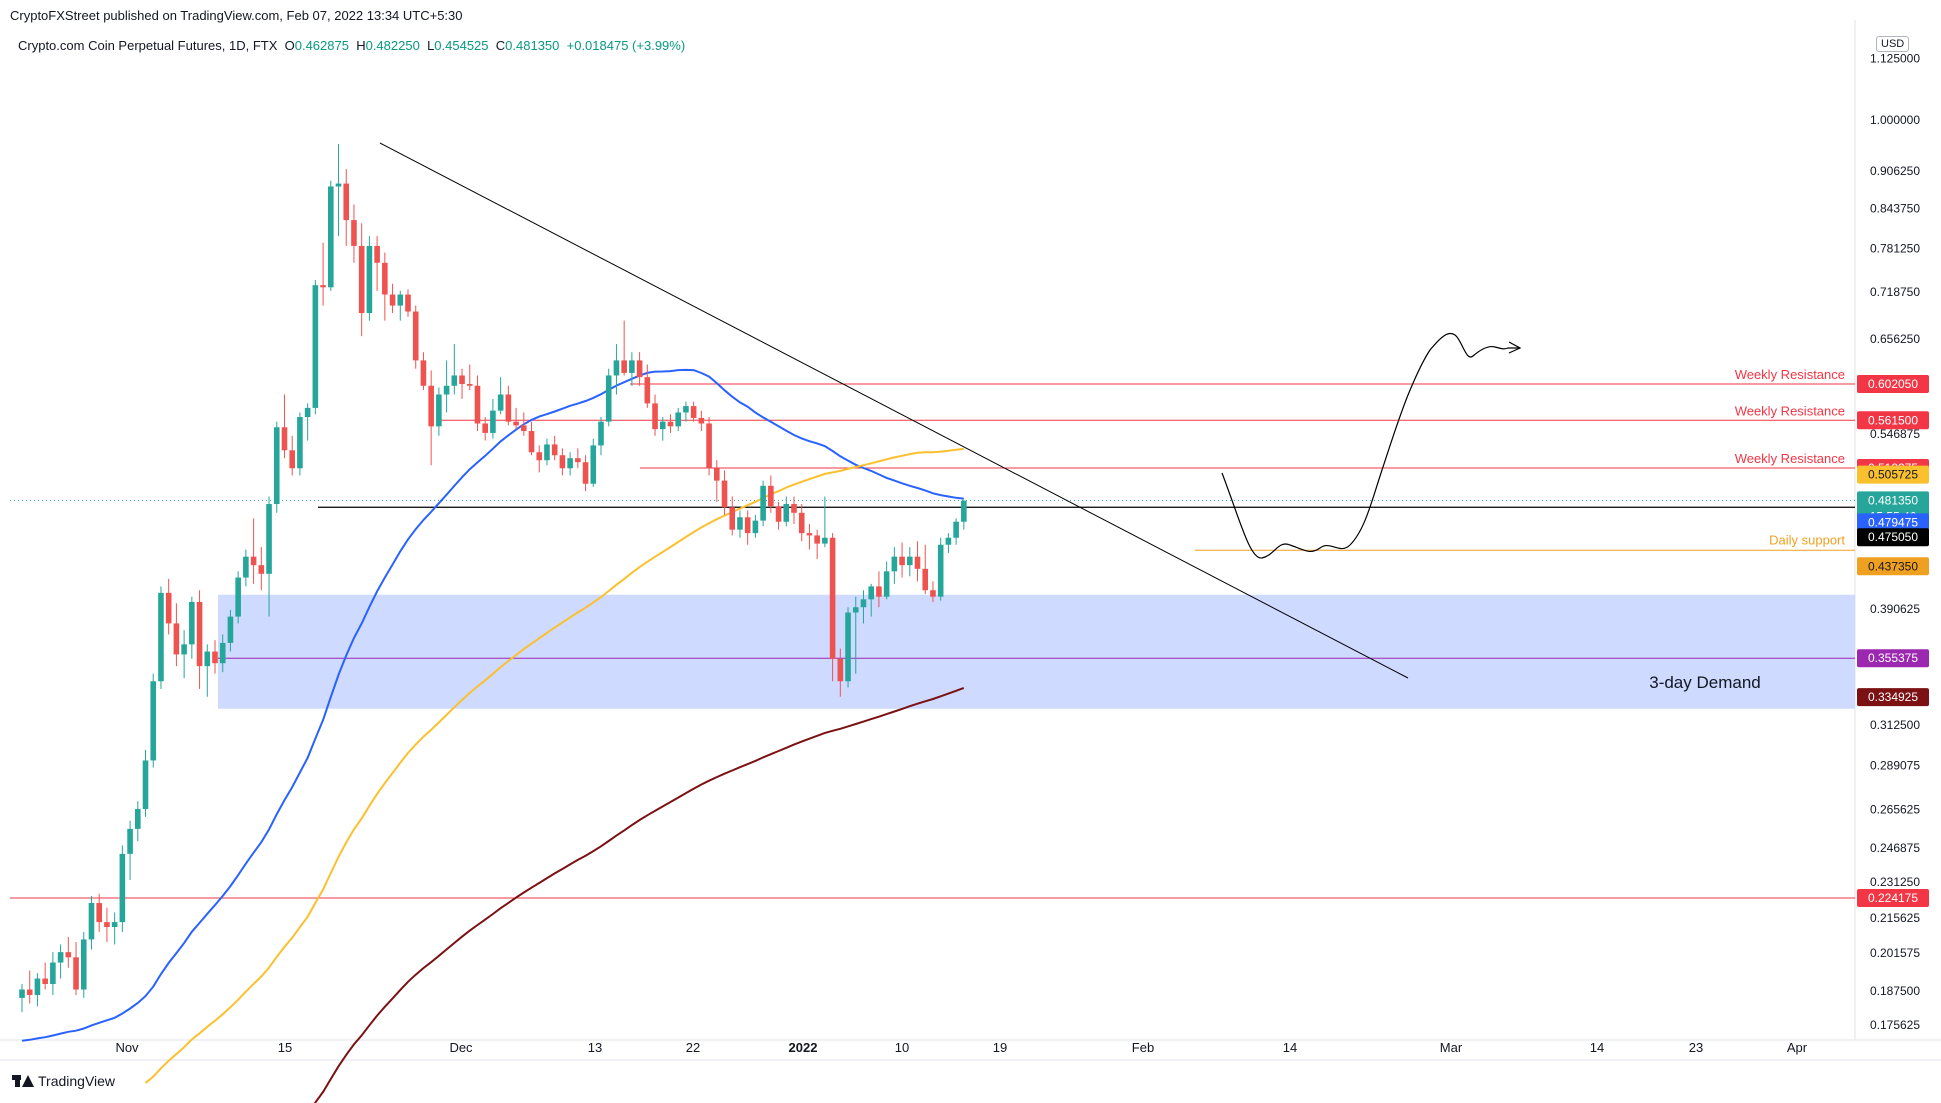 This screenshot has width=1941, height=1103. Describe the element at coordinates (431, 45) in the screenshot. I see `low-label: L` at that location.